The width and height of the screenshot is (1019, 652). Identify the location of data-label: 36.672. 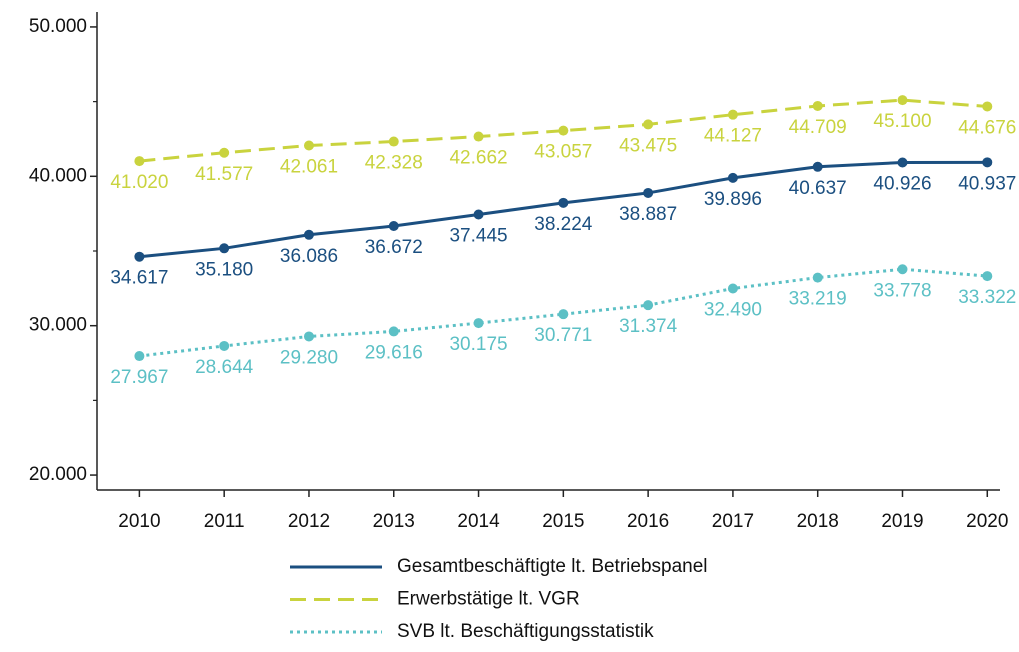
(394, 247).